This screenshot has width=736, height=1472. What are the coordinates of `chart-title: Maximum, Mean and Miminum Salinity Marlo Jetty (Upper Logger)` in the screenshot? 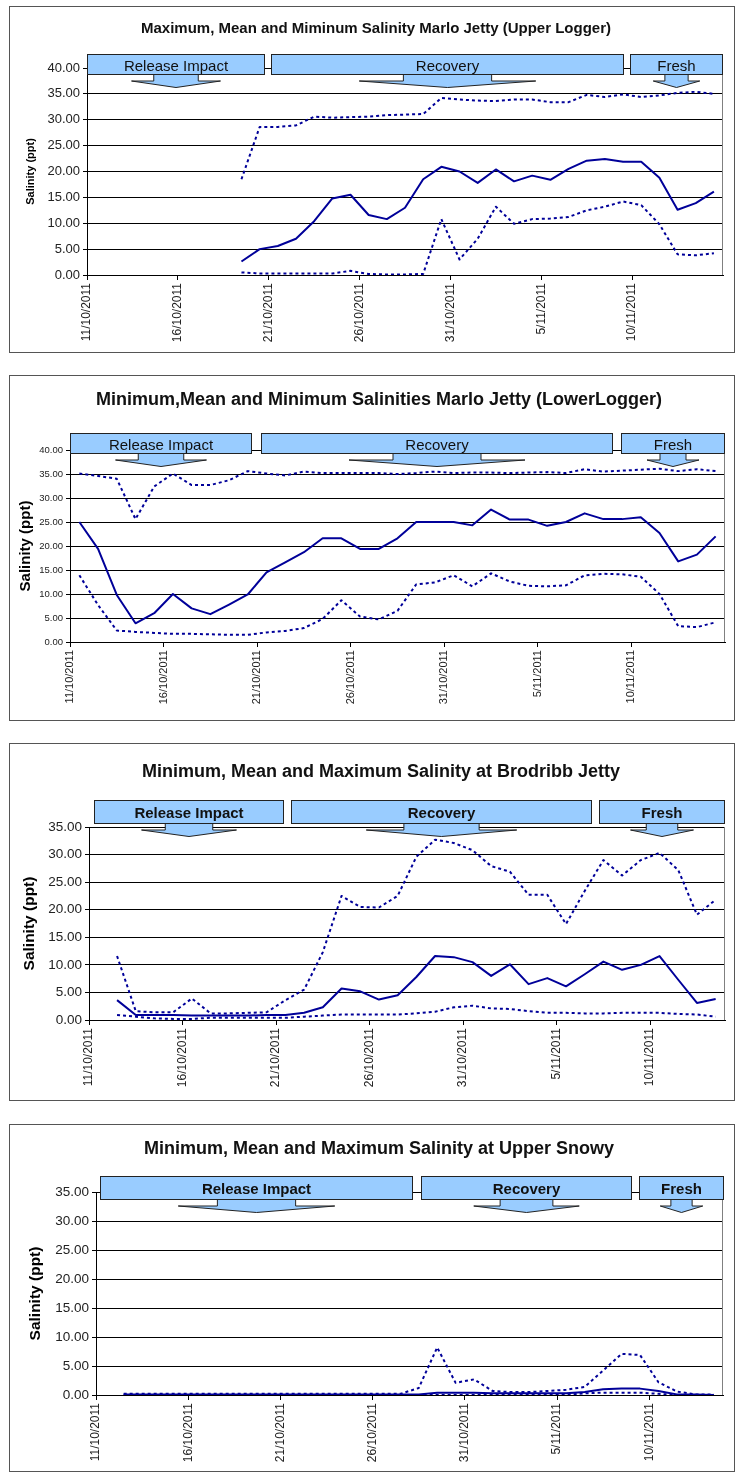 It's located at (376, 27).